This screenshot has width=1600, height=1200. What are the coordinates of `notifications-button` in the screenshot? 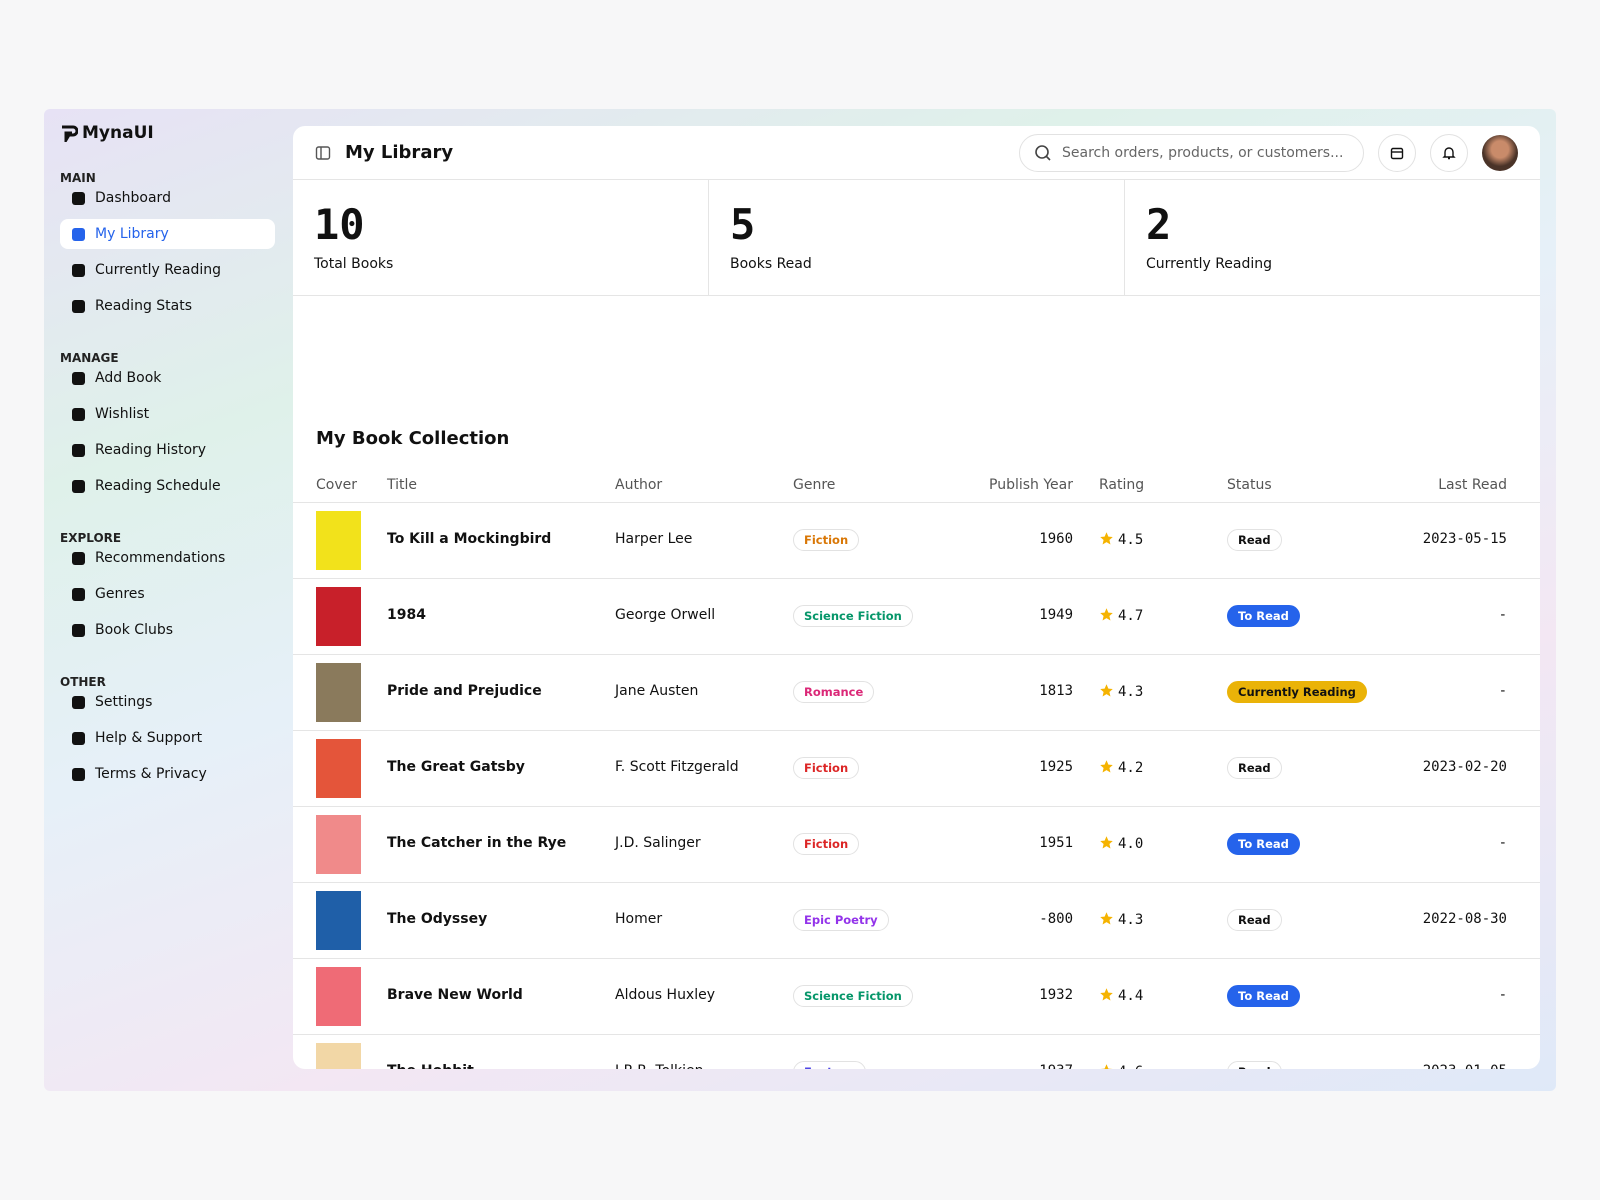 It's located at (1449, 152).